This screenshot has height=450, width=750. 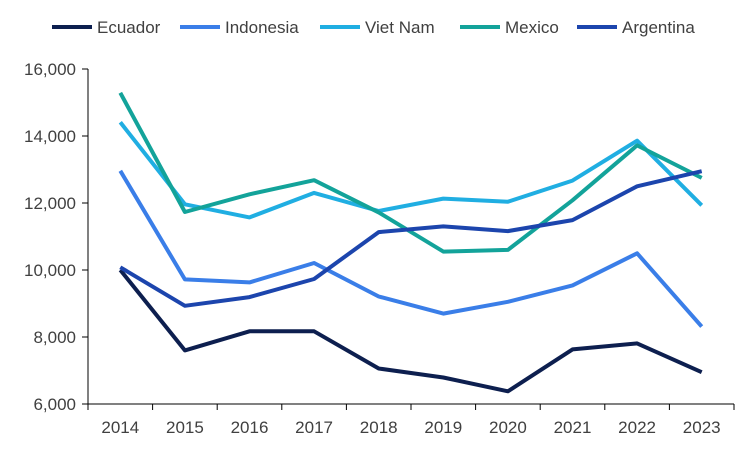 I want to click on y-tick-label: 6,000, so click(x=54, y=404).